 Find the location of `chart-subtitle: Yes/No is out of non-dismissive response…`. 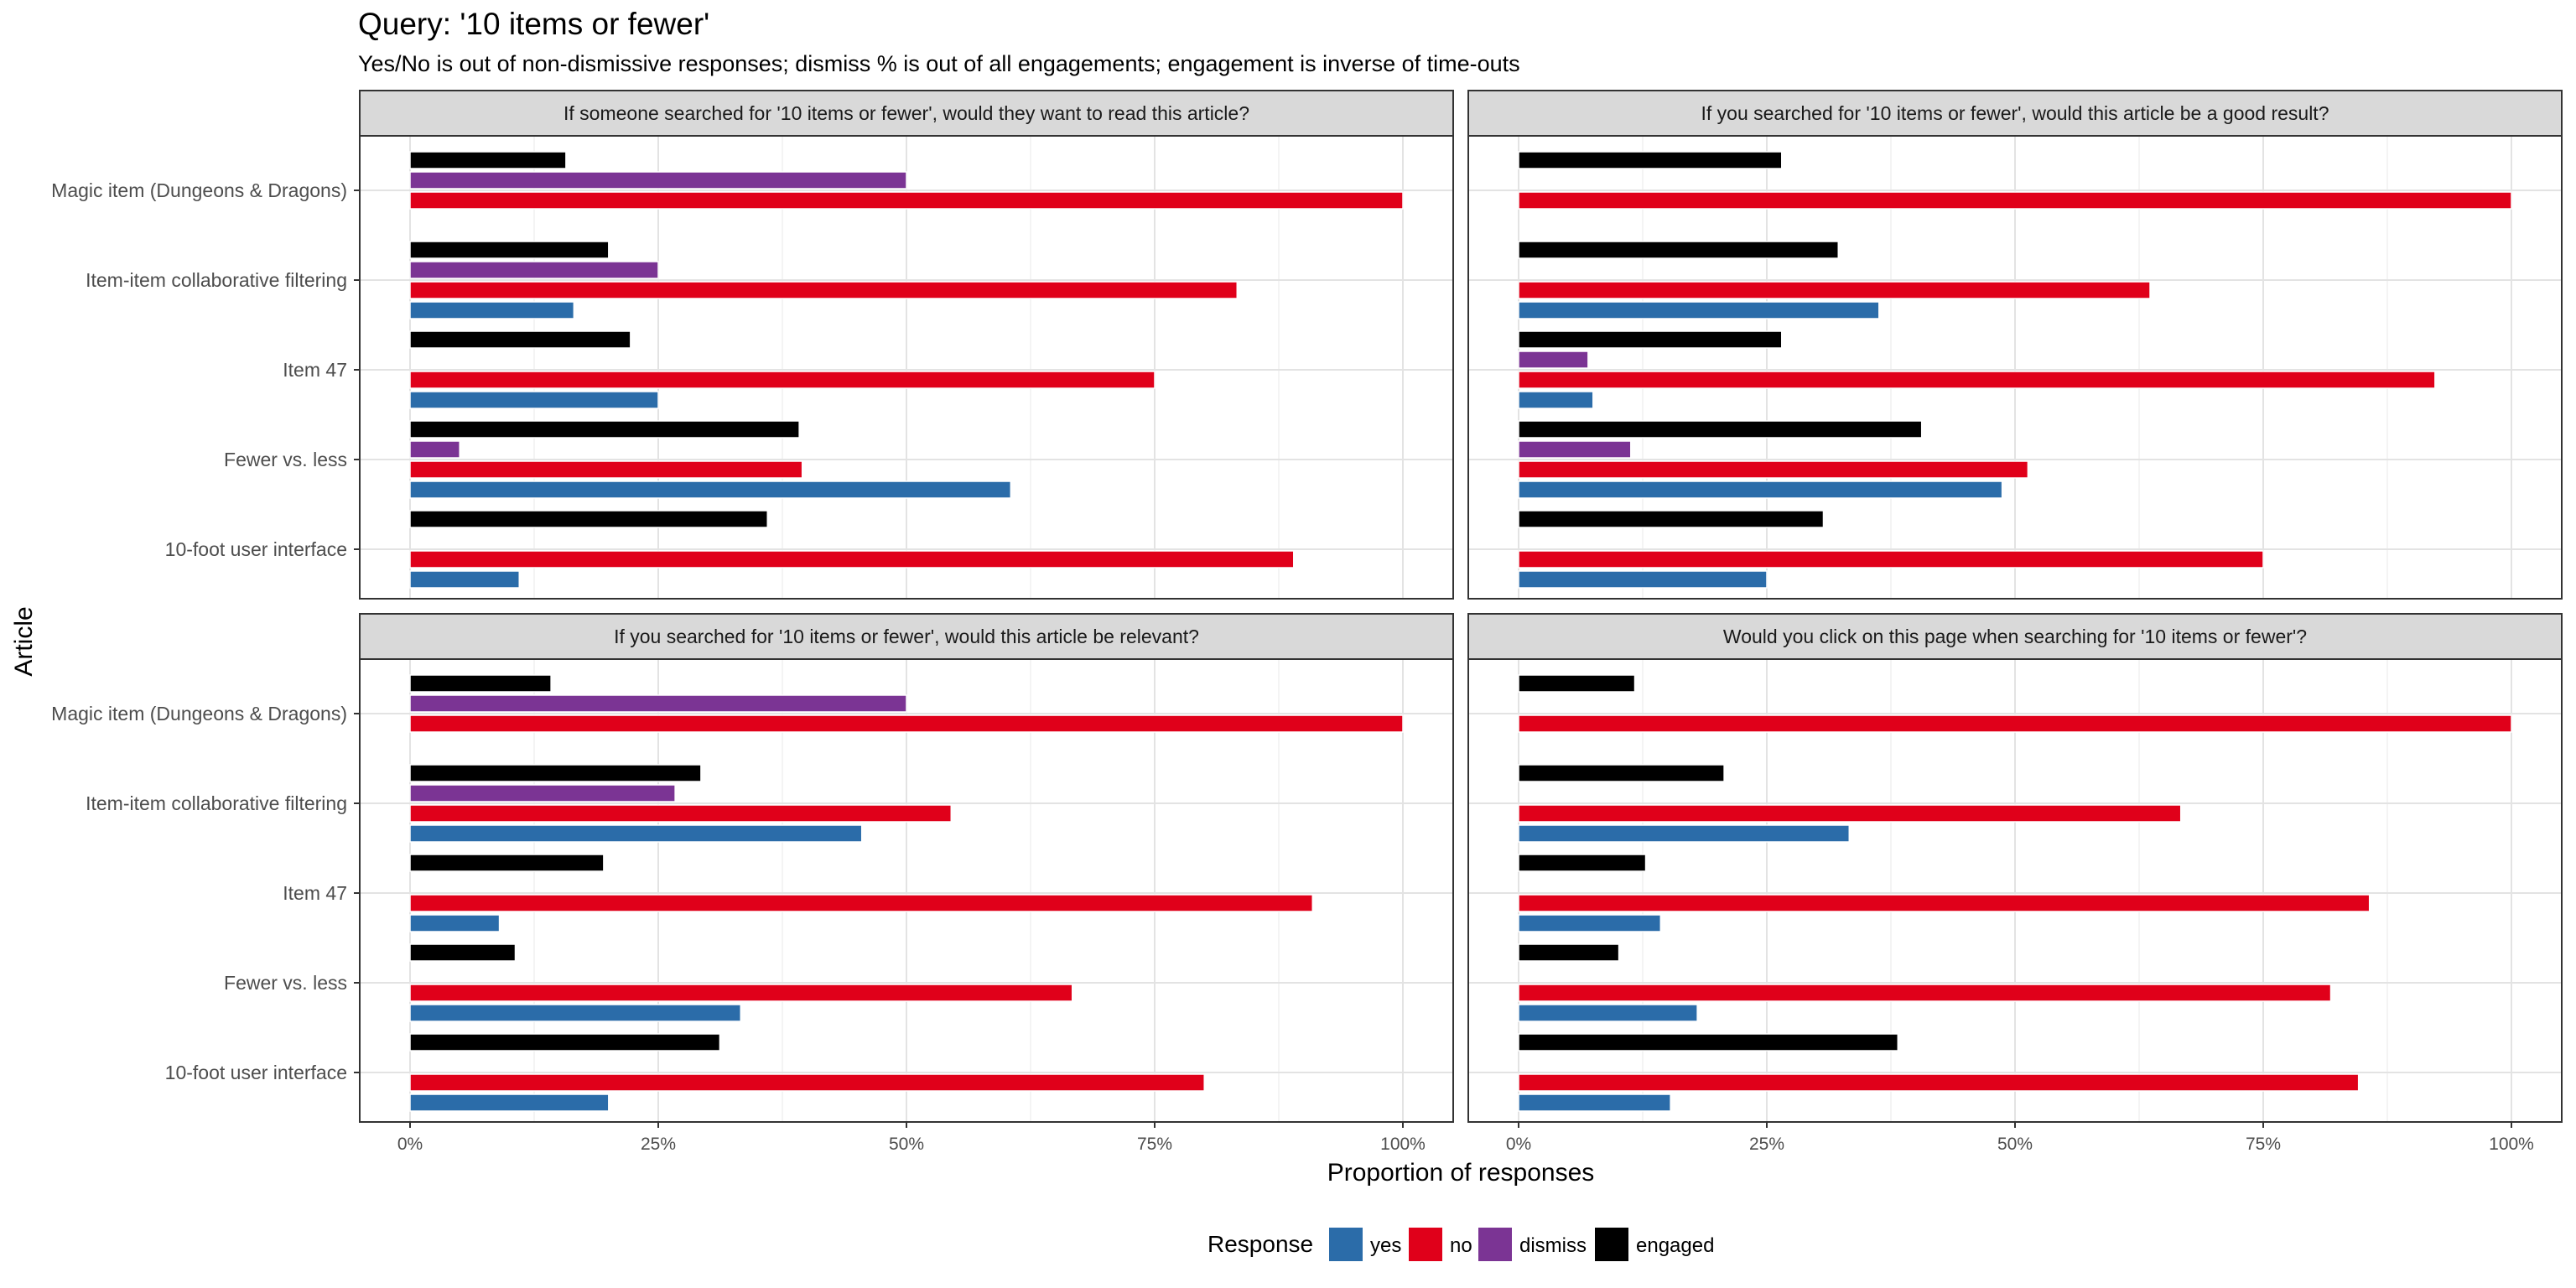

chart-subtitle: Yes/No is out of non-dismissive response… is located at coordinates (939, 63).